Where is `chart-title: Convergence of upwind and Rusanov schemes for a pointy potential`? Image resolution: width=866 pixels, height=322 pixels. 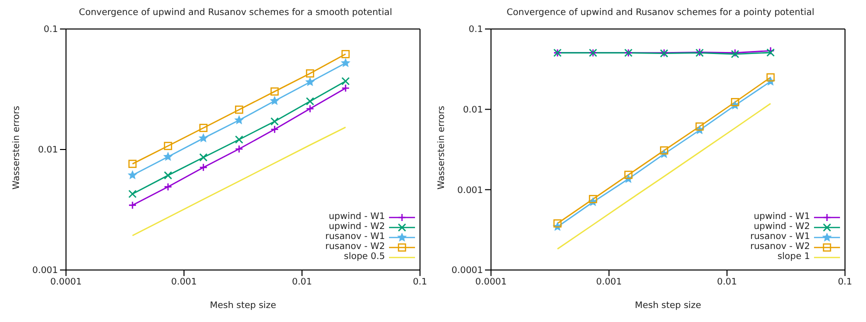
chart-title: Convergence of upwind and Rusanov schemes for a pointy potential is located at coordinates (661, 14).